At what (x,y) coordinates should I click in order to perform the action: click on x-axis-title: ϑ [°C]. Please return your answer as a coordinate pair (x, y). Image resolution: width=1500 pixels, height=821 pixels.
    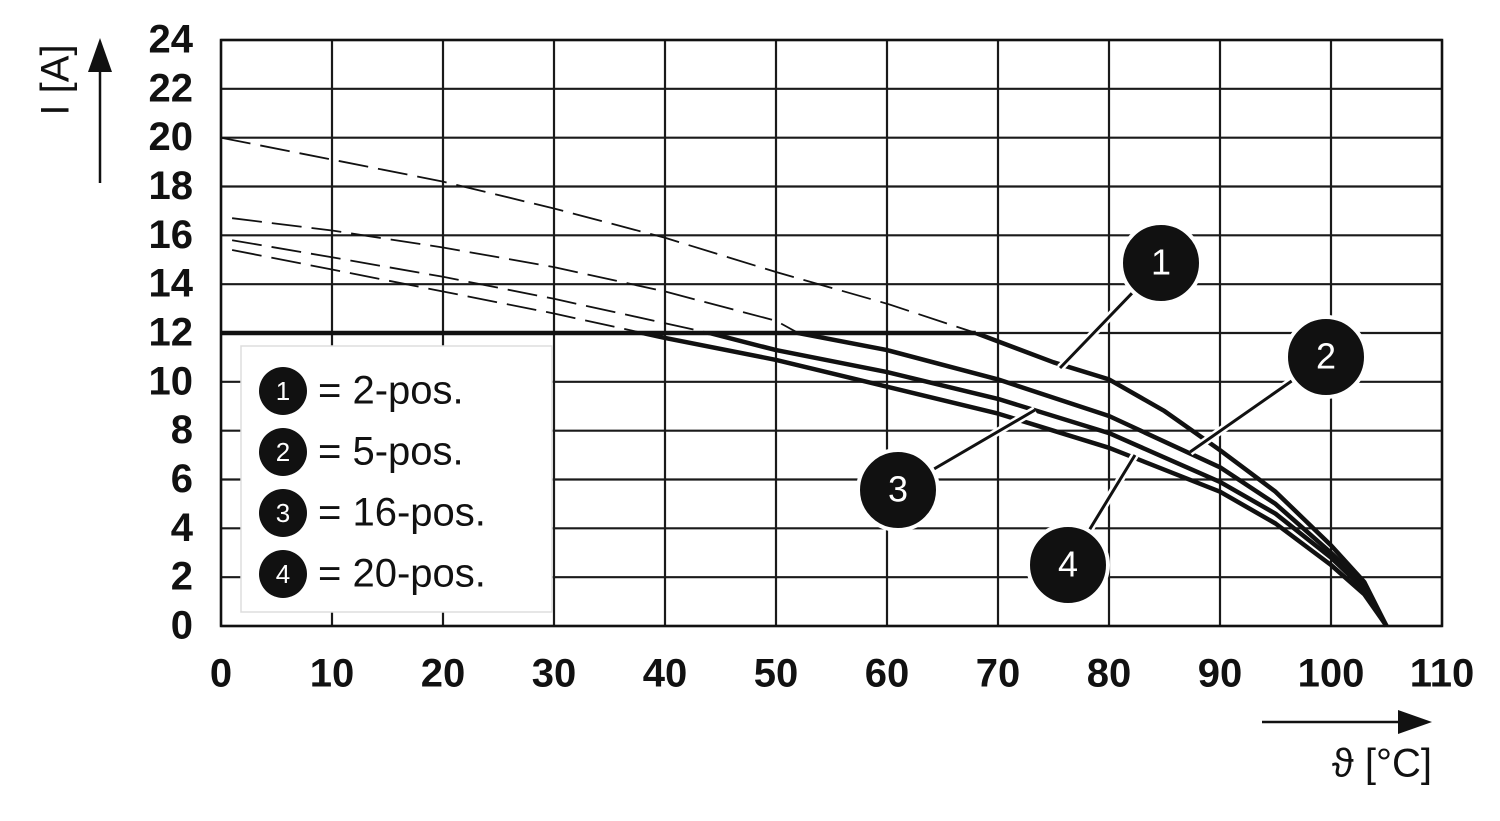
    Looking at the image, I should click on (1382, 764).